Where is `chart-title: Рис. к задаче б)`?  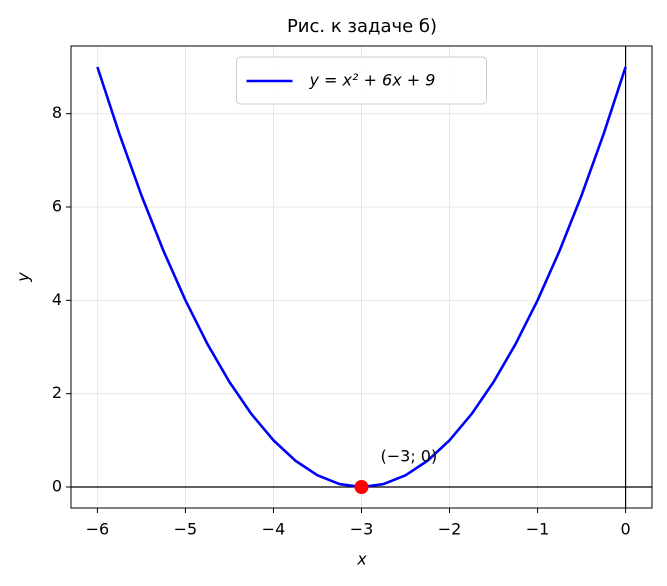
chart-title: Рис. к задаче б) is located at coordinates (362, 26).